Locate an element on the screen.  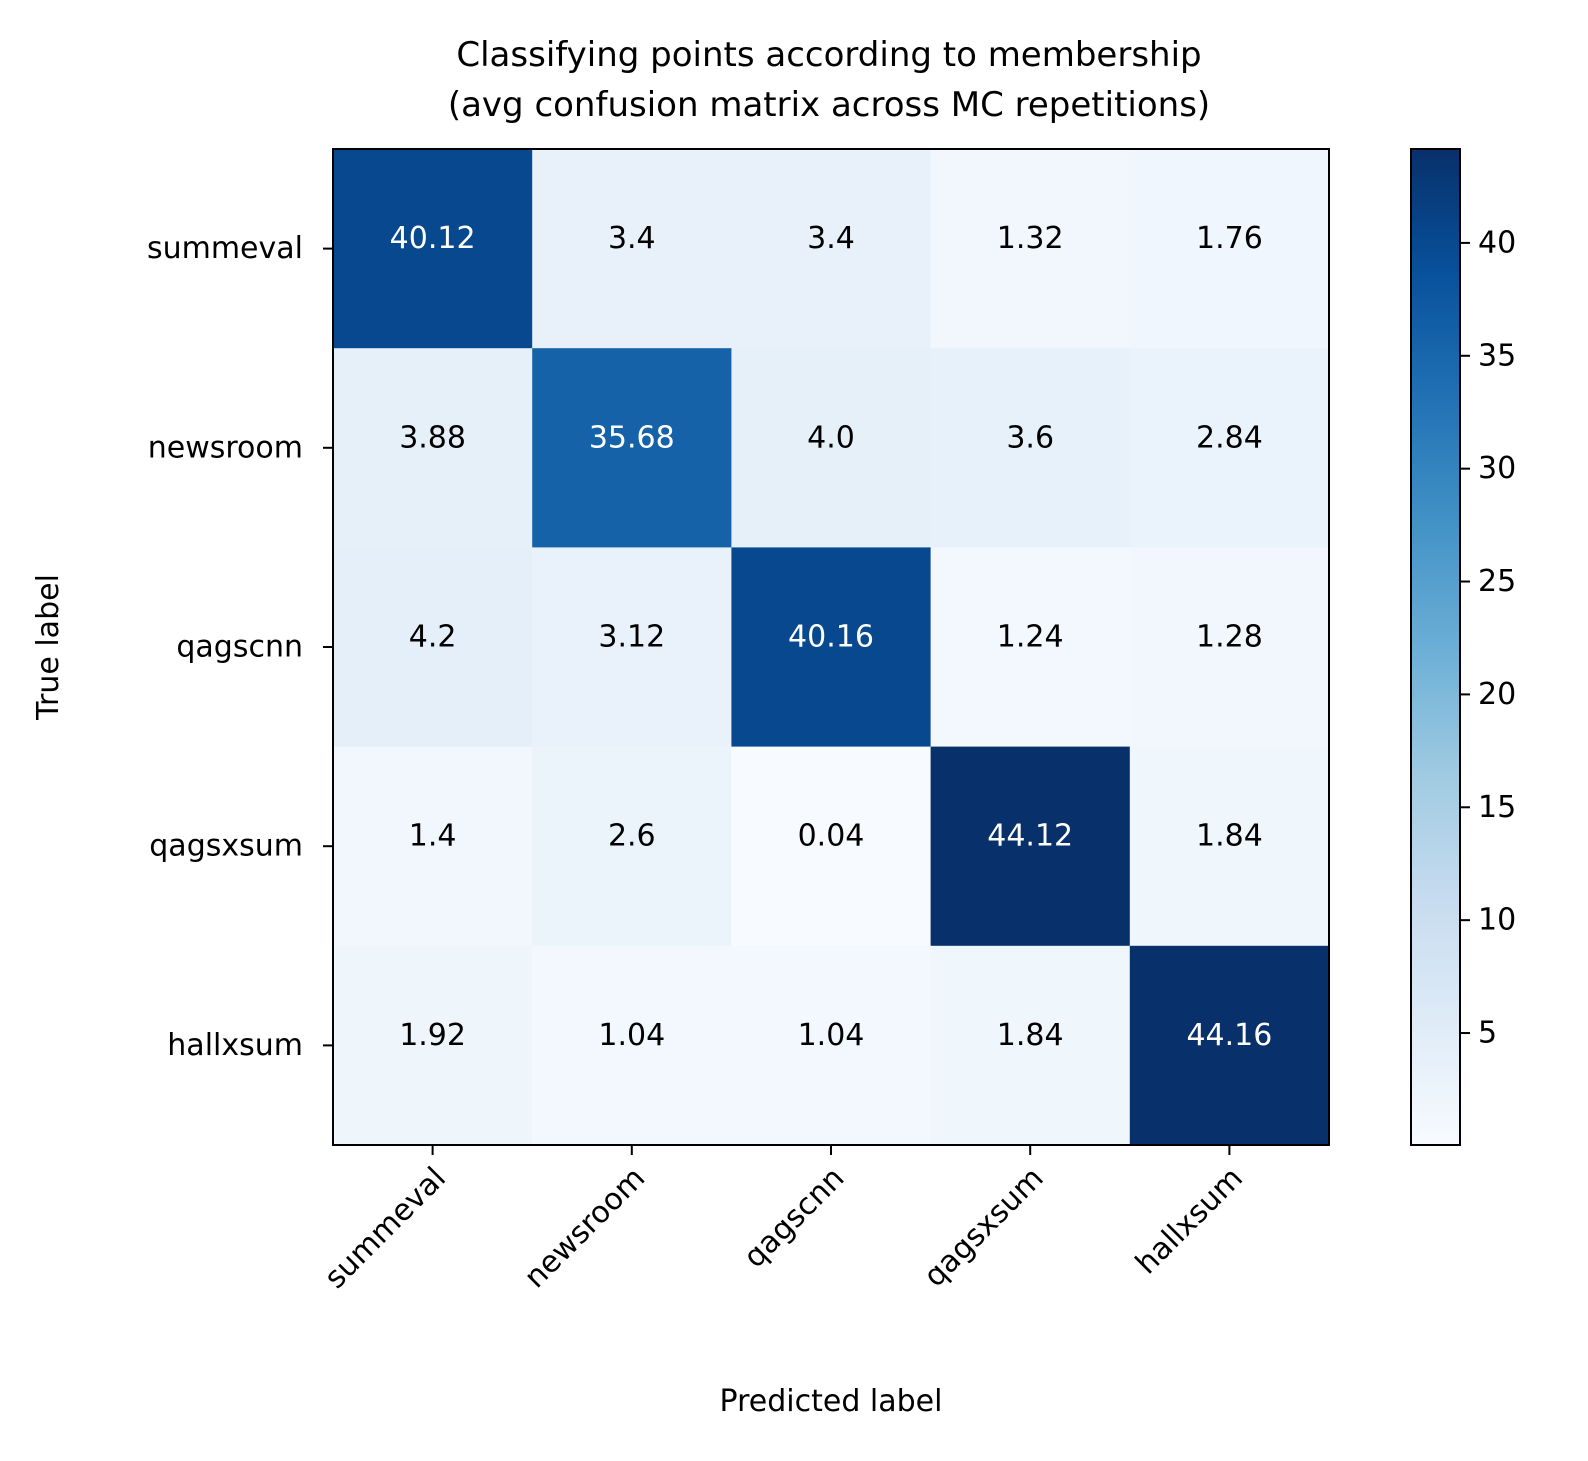
y-tick-label: hallxsum is located at coordinates (235, 1045).